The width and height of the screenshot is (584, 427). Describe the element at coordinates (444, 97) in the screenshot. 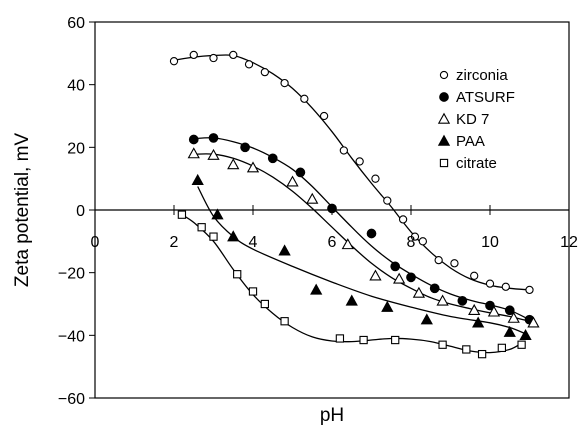

I see `legend-marker-atsurf` at that location.